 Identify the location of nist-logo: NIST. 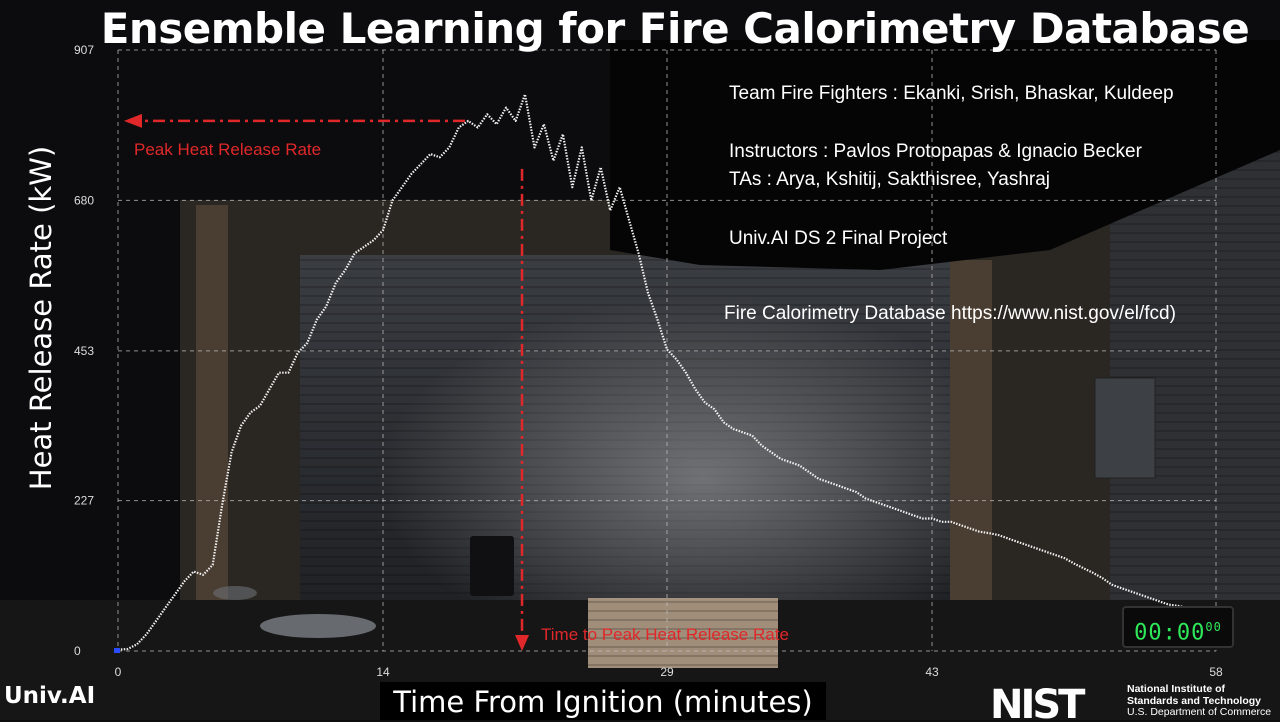
(1039, 702).